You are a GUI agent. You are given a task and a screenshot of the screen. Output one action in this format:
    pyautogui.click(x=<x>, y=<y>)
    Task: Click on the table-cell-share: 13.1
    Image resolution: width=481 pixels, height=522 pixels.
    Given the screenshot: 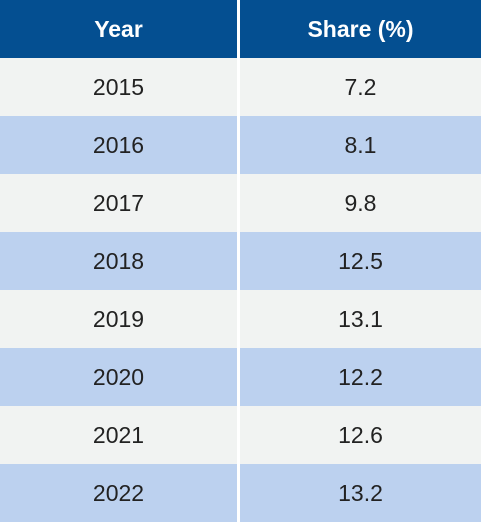 What is the action you would take?
    pyautogui.click(x=360, y=319)
    